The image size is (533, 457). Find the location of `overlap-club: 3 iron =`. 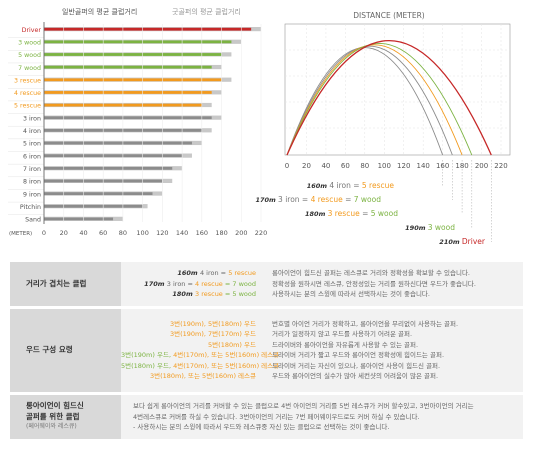

overlap-club: 3 iron = is located at coordinates (180, 283).